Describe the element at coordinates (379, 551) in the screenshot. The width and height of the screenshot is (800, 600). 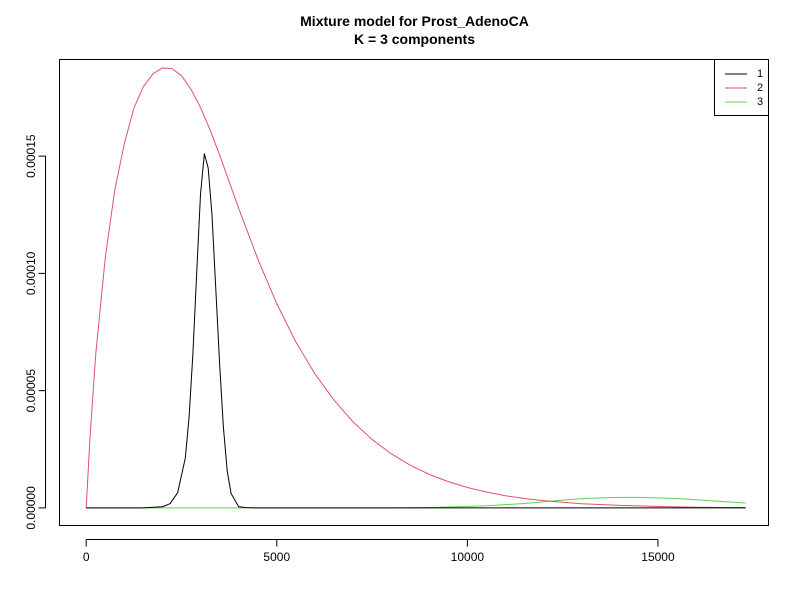
I see `x-axis: 0 5000 10000 15000` at that location.